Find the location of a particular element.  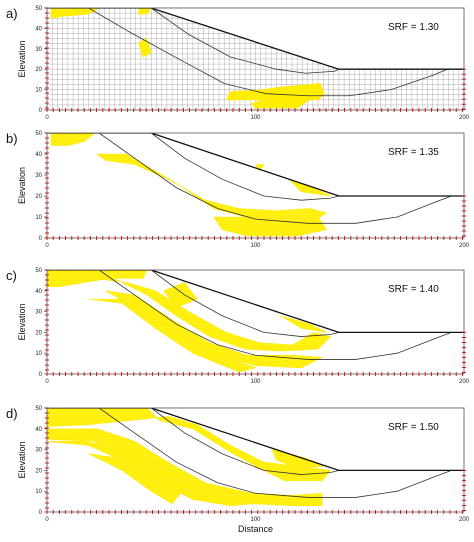

srf-annotation: SRF = 1.30 is located at coordinates (413, 27).